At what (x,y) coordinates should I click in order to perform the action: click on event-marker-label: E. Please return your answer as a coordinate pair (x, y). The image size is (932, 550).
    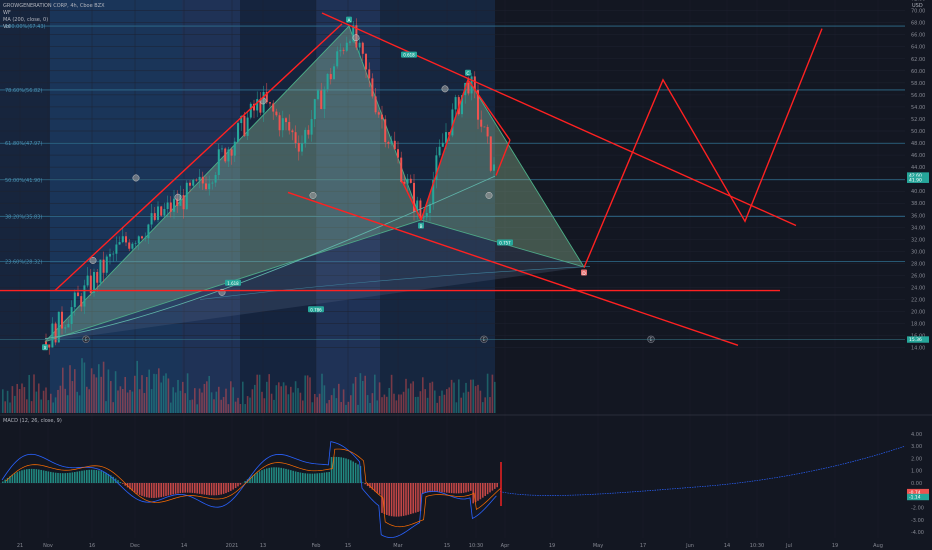
    Looking at the image, I should click on (651, 340).